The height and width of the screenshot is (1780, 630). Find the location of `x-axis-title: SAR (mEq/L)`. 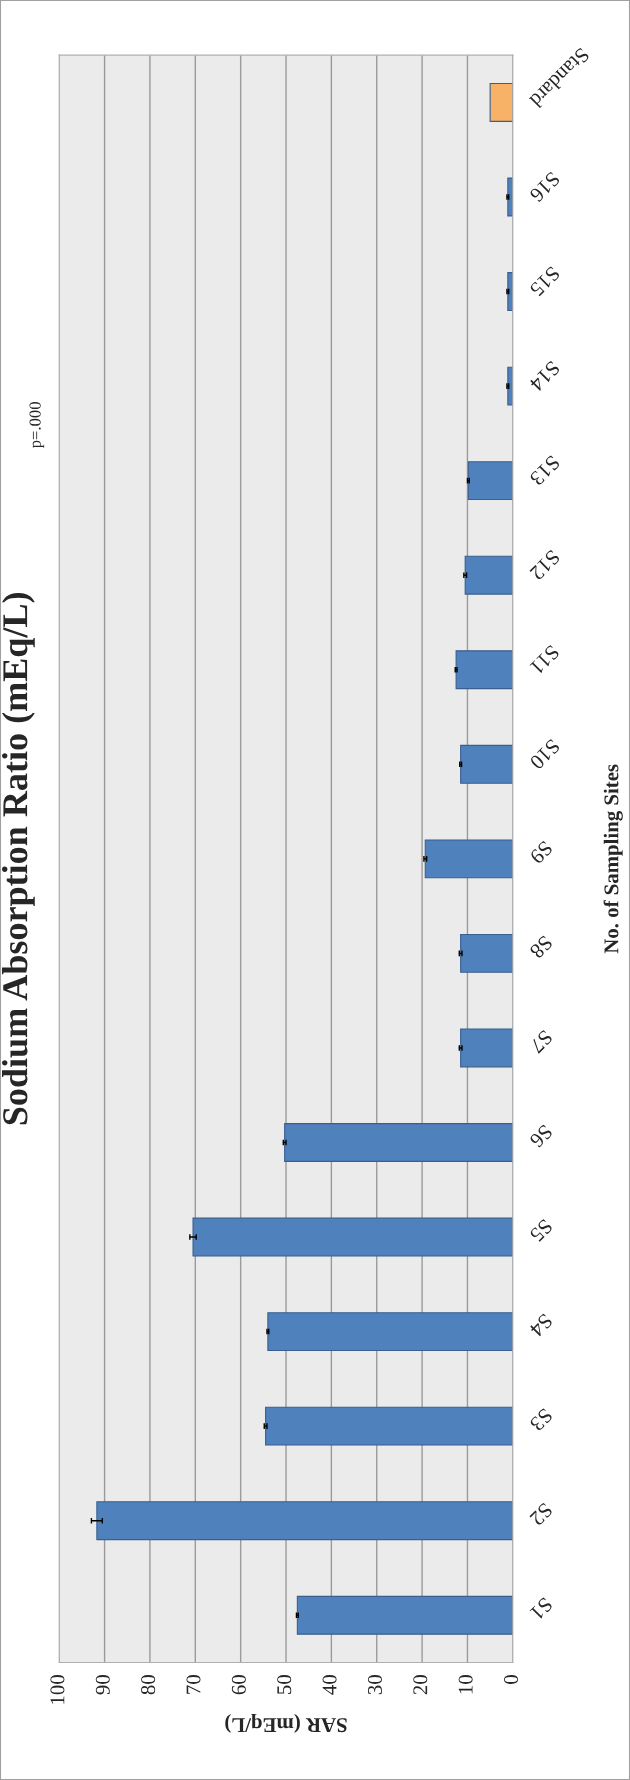

x-axis-title: SAR (mEq/L) is located at coordinates (286, 1723).